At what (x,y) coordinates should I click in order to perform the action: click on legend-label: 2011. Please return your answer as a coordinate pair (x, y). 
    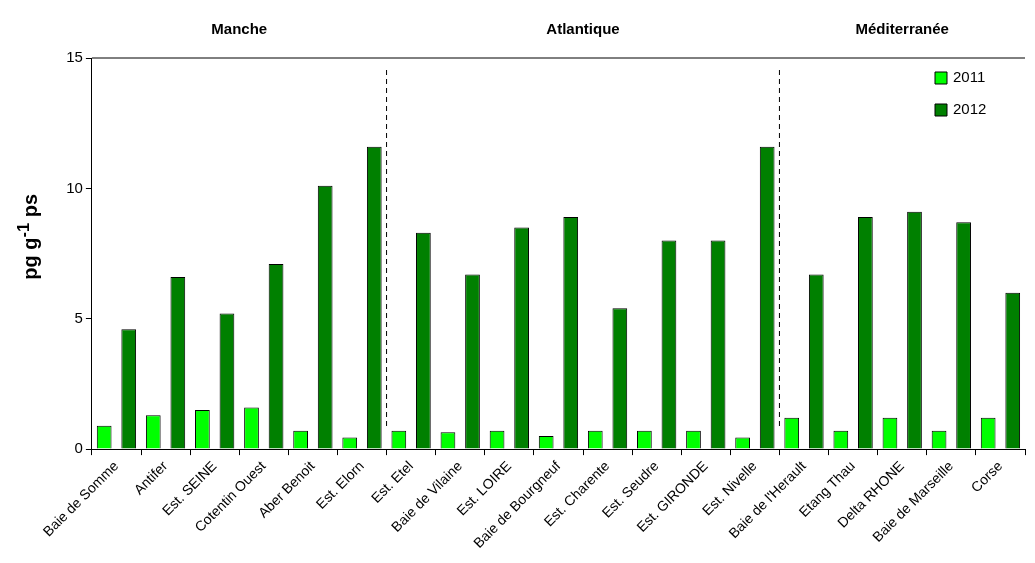
    Looking at the image, I should click on (969, 77).